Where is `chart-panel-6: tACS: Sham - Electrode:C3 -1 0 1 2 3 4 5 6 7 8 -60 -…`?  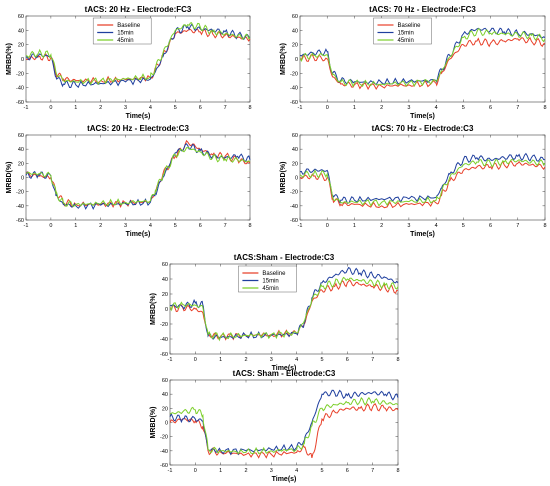 chart-panel-6: tACS: Sham - Electrode:C3 -1 0 1 2 3 4 5 6 7 8 -60 -… is located at coordinates (275, 426).